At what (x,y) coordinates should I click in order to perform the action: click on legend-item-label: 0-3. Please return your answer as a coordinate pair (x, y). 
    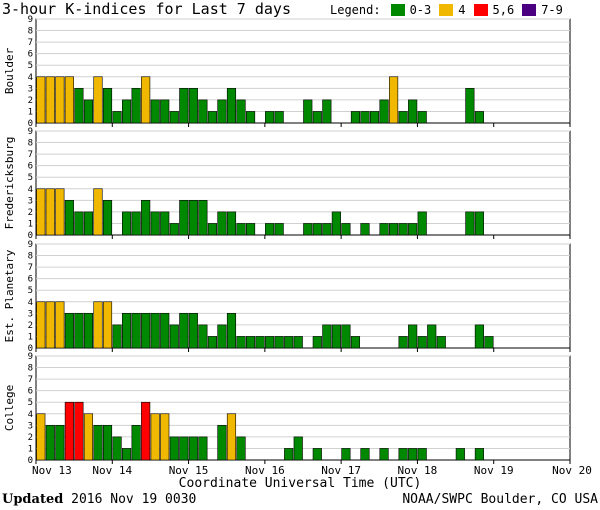
    Looking at the image, I should click on (420, 10).